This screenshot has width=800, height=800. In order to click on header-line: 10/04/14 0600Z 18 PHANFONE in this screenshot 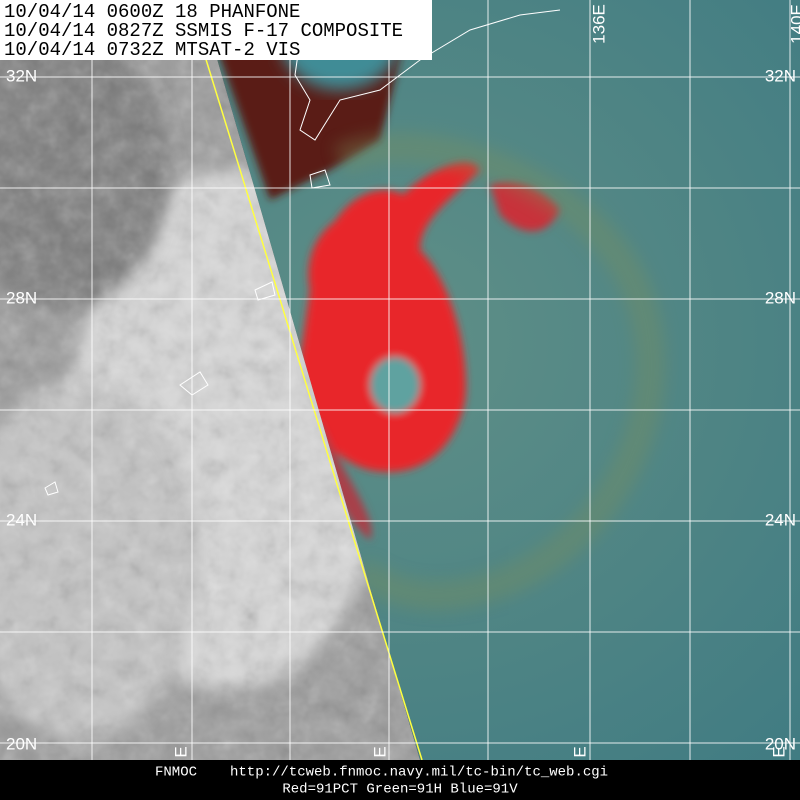, I will do `click(152, 12)`.